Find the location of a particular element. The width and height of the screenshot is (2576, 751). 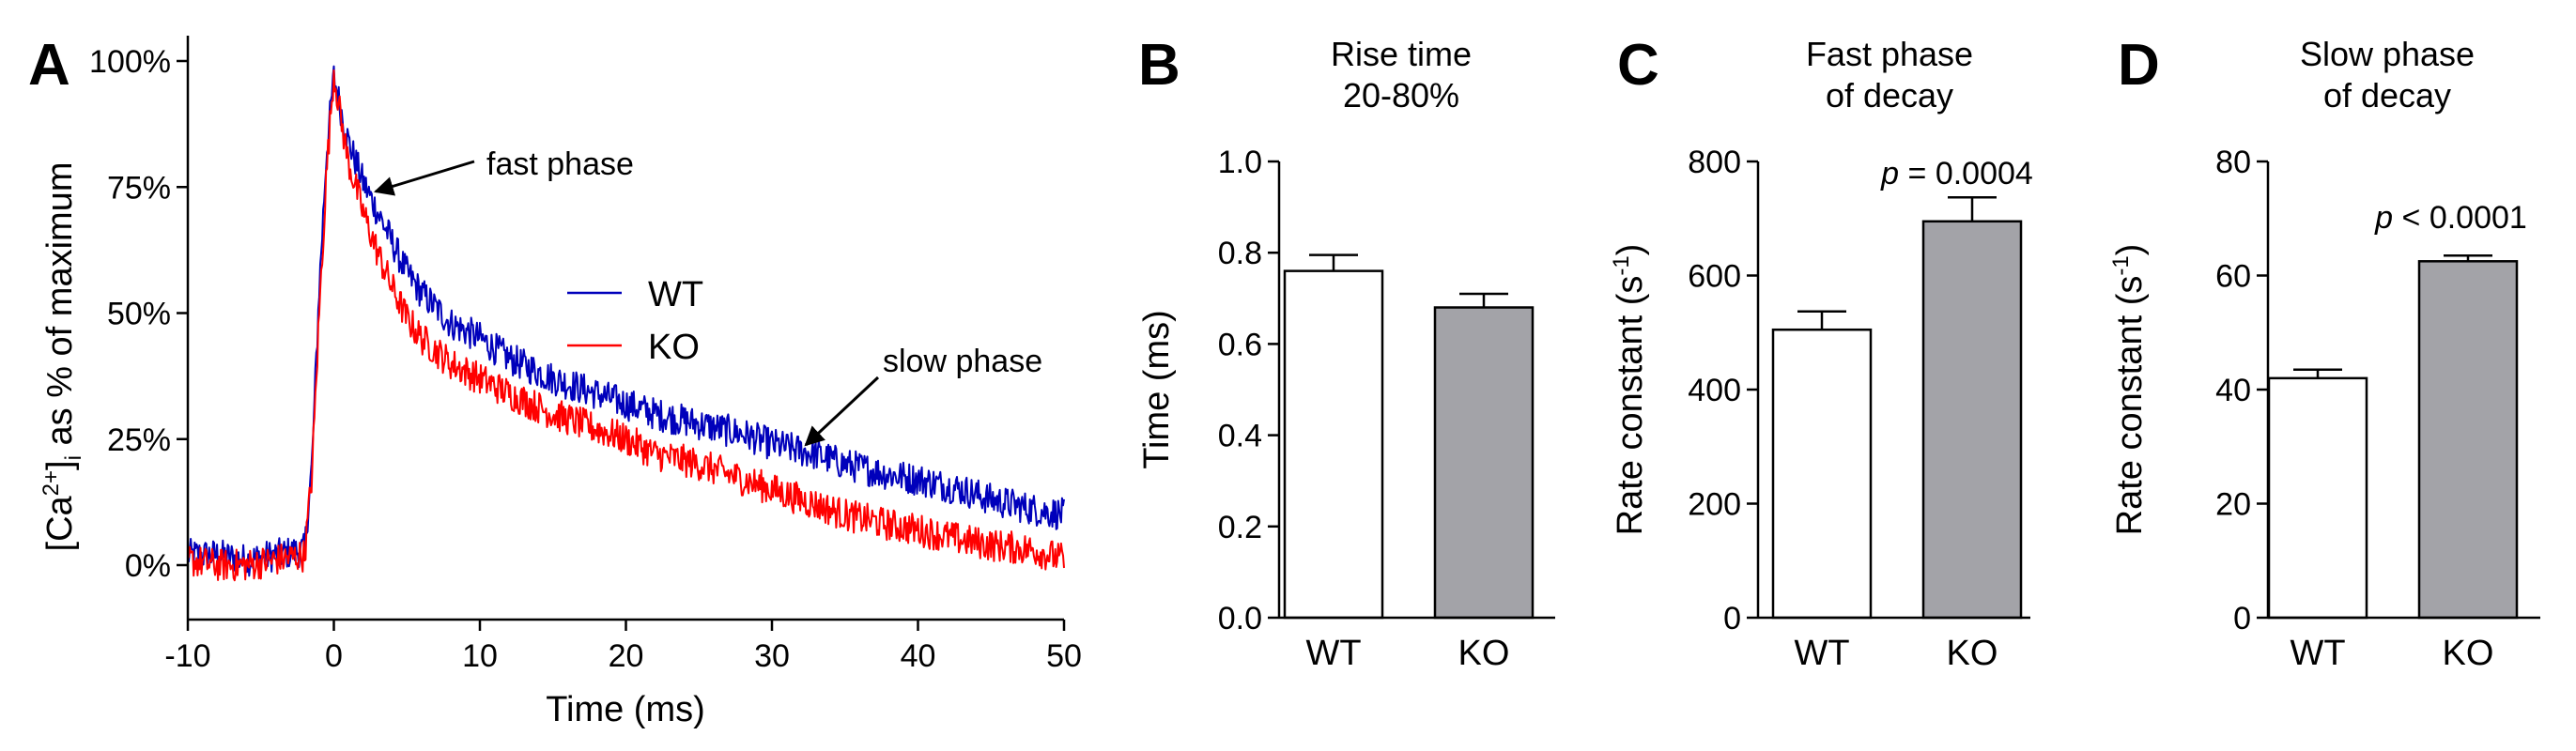

panel-letter-c: C is located at coordinates (1638, 65).